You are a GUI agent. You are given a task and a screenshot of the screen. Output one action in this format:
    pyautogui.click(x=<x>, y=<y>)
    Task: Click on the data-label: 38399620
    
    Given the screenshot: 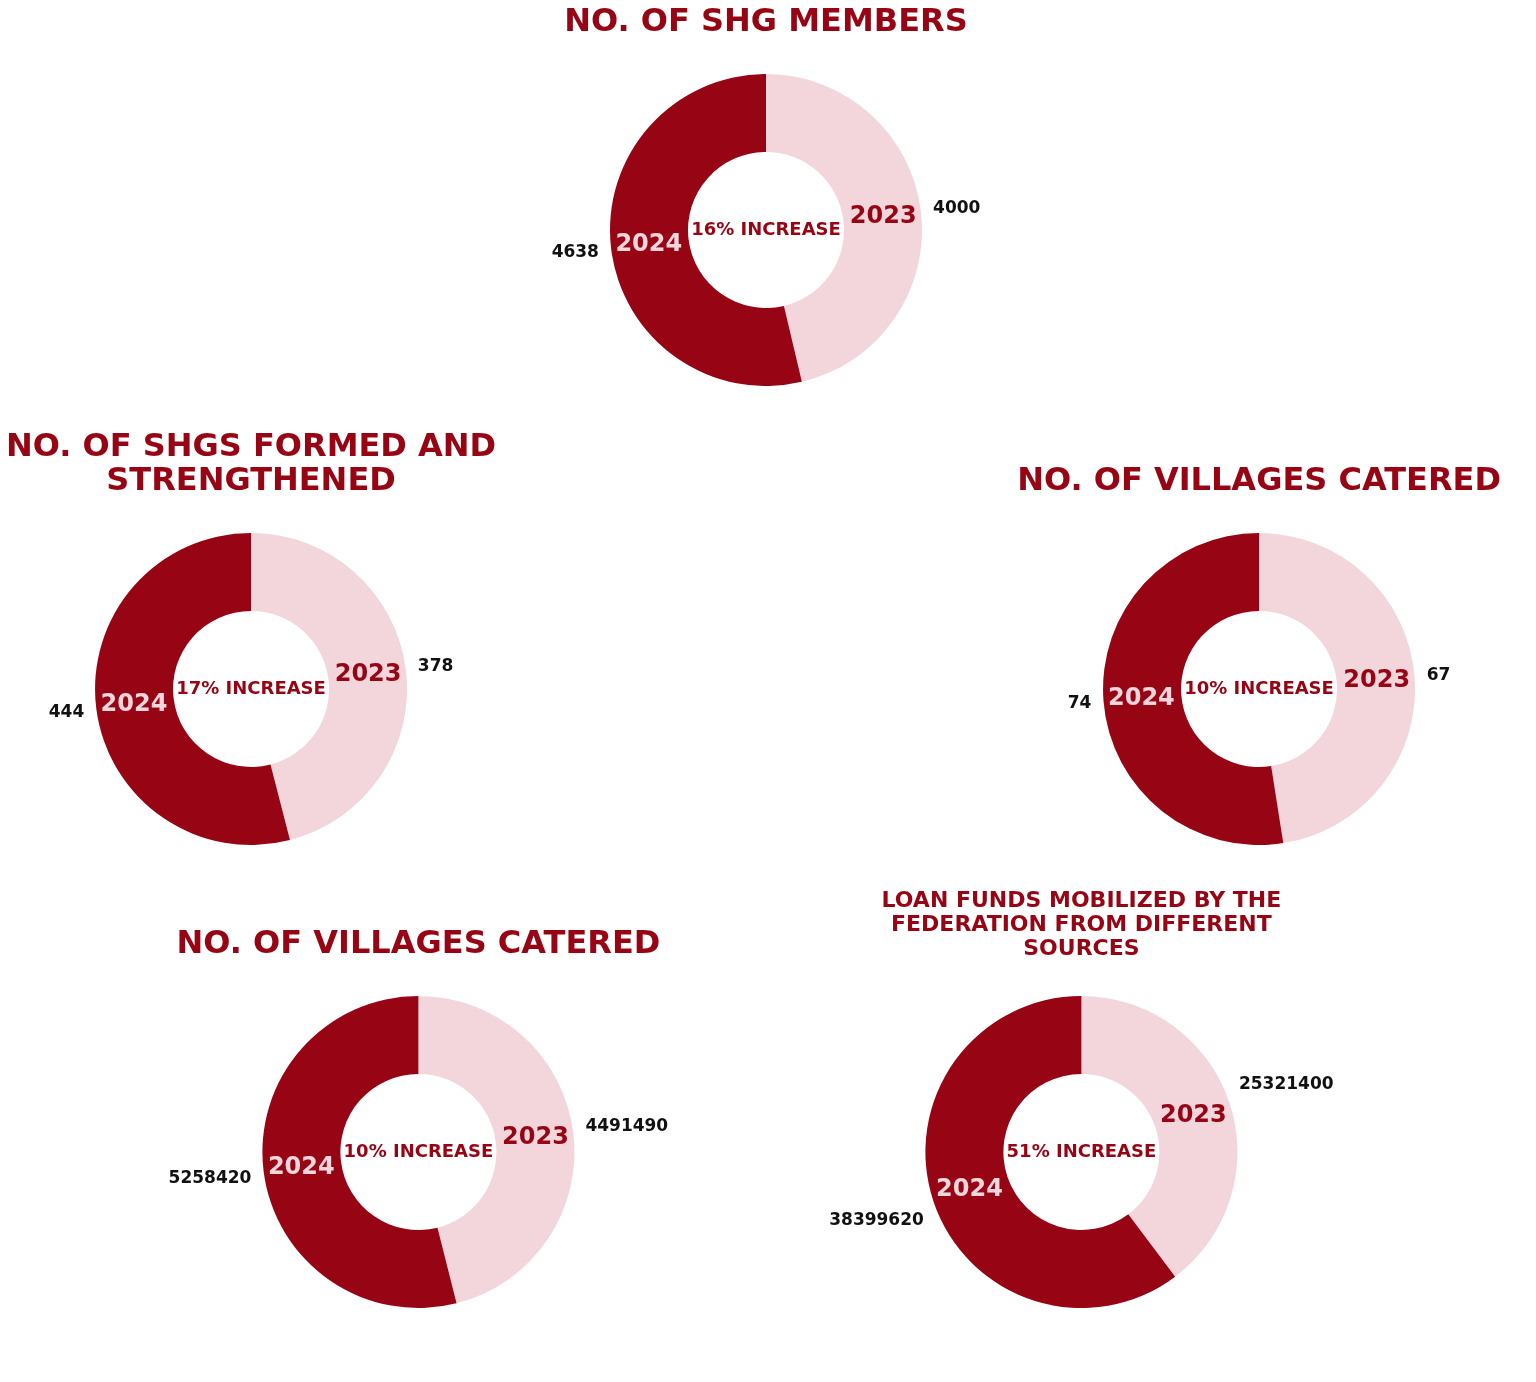 What is the action you would take?
    pyautogui.click(x=877, y=1219)
    